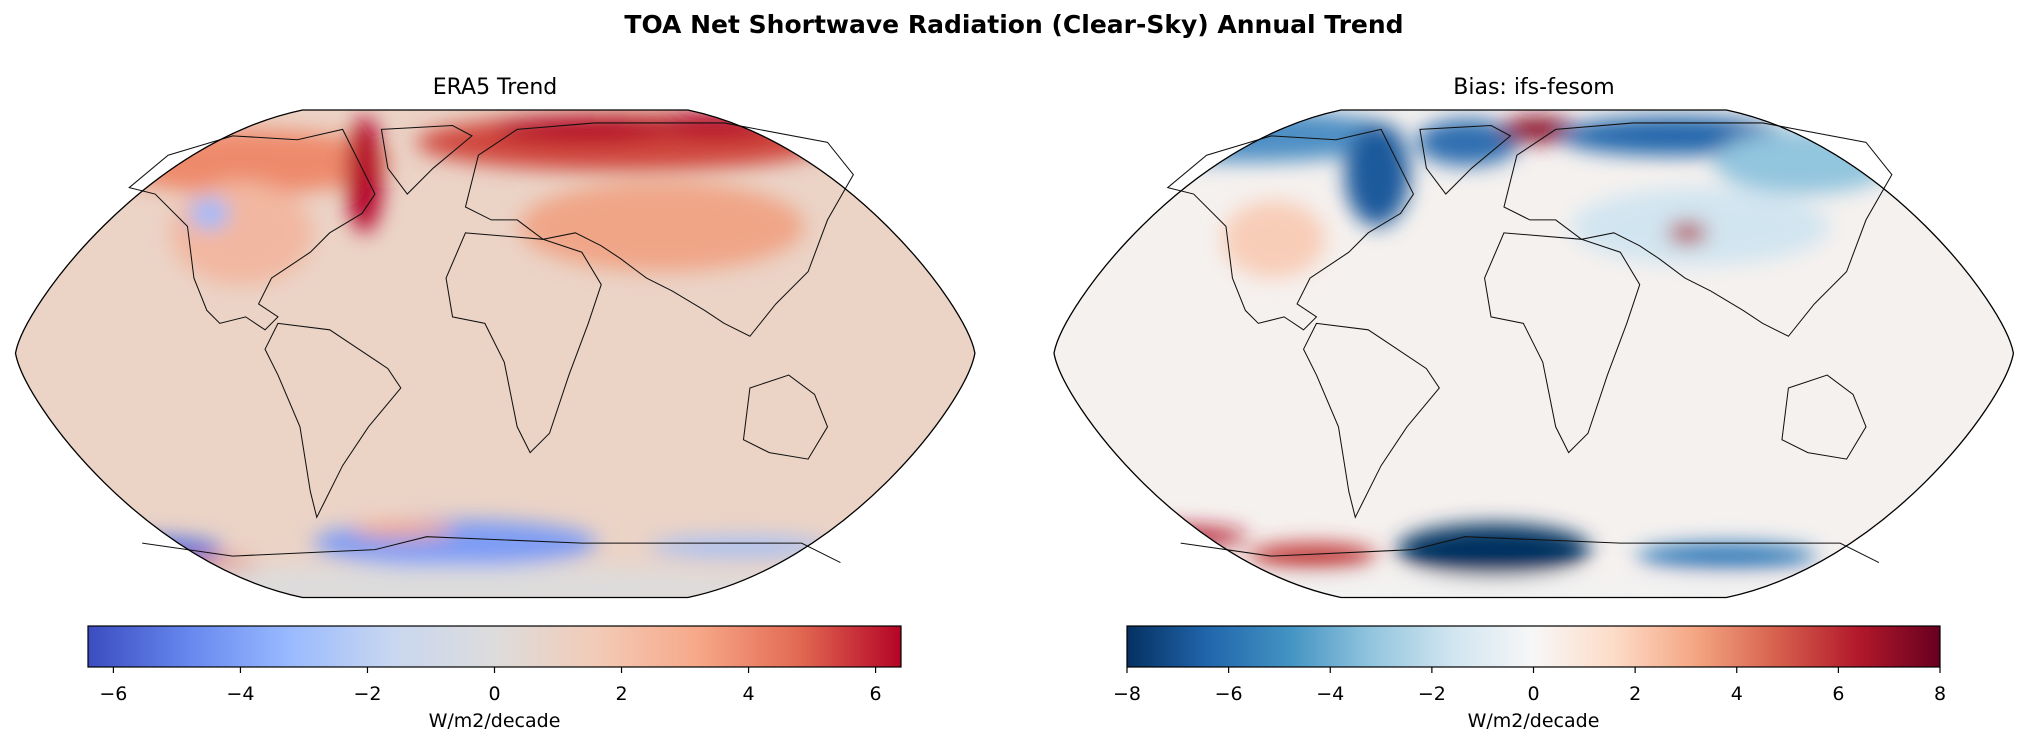 The height and width of the screenshot is (746, 2028). I want to click on left-map-title: ERA5 Trend, so click(495, 87).